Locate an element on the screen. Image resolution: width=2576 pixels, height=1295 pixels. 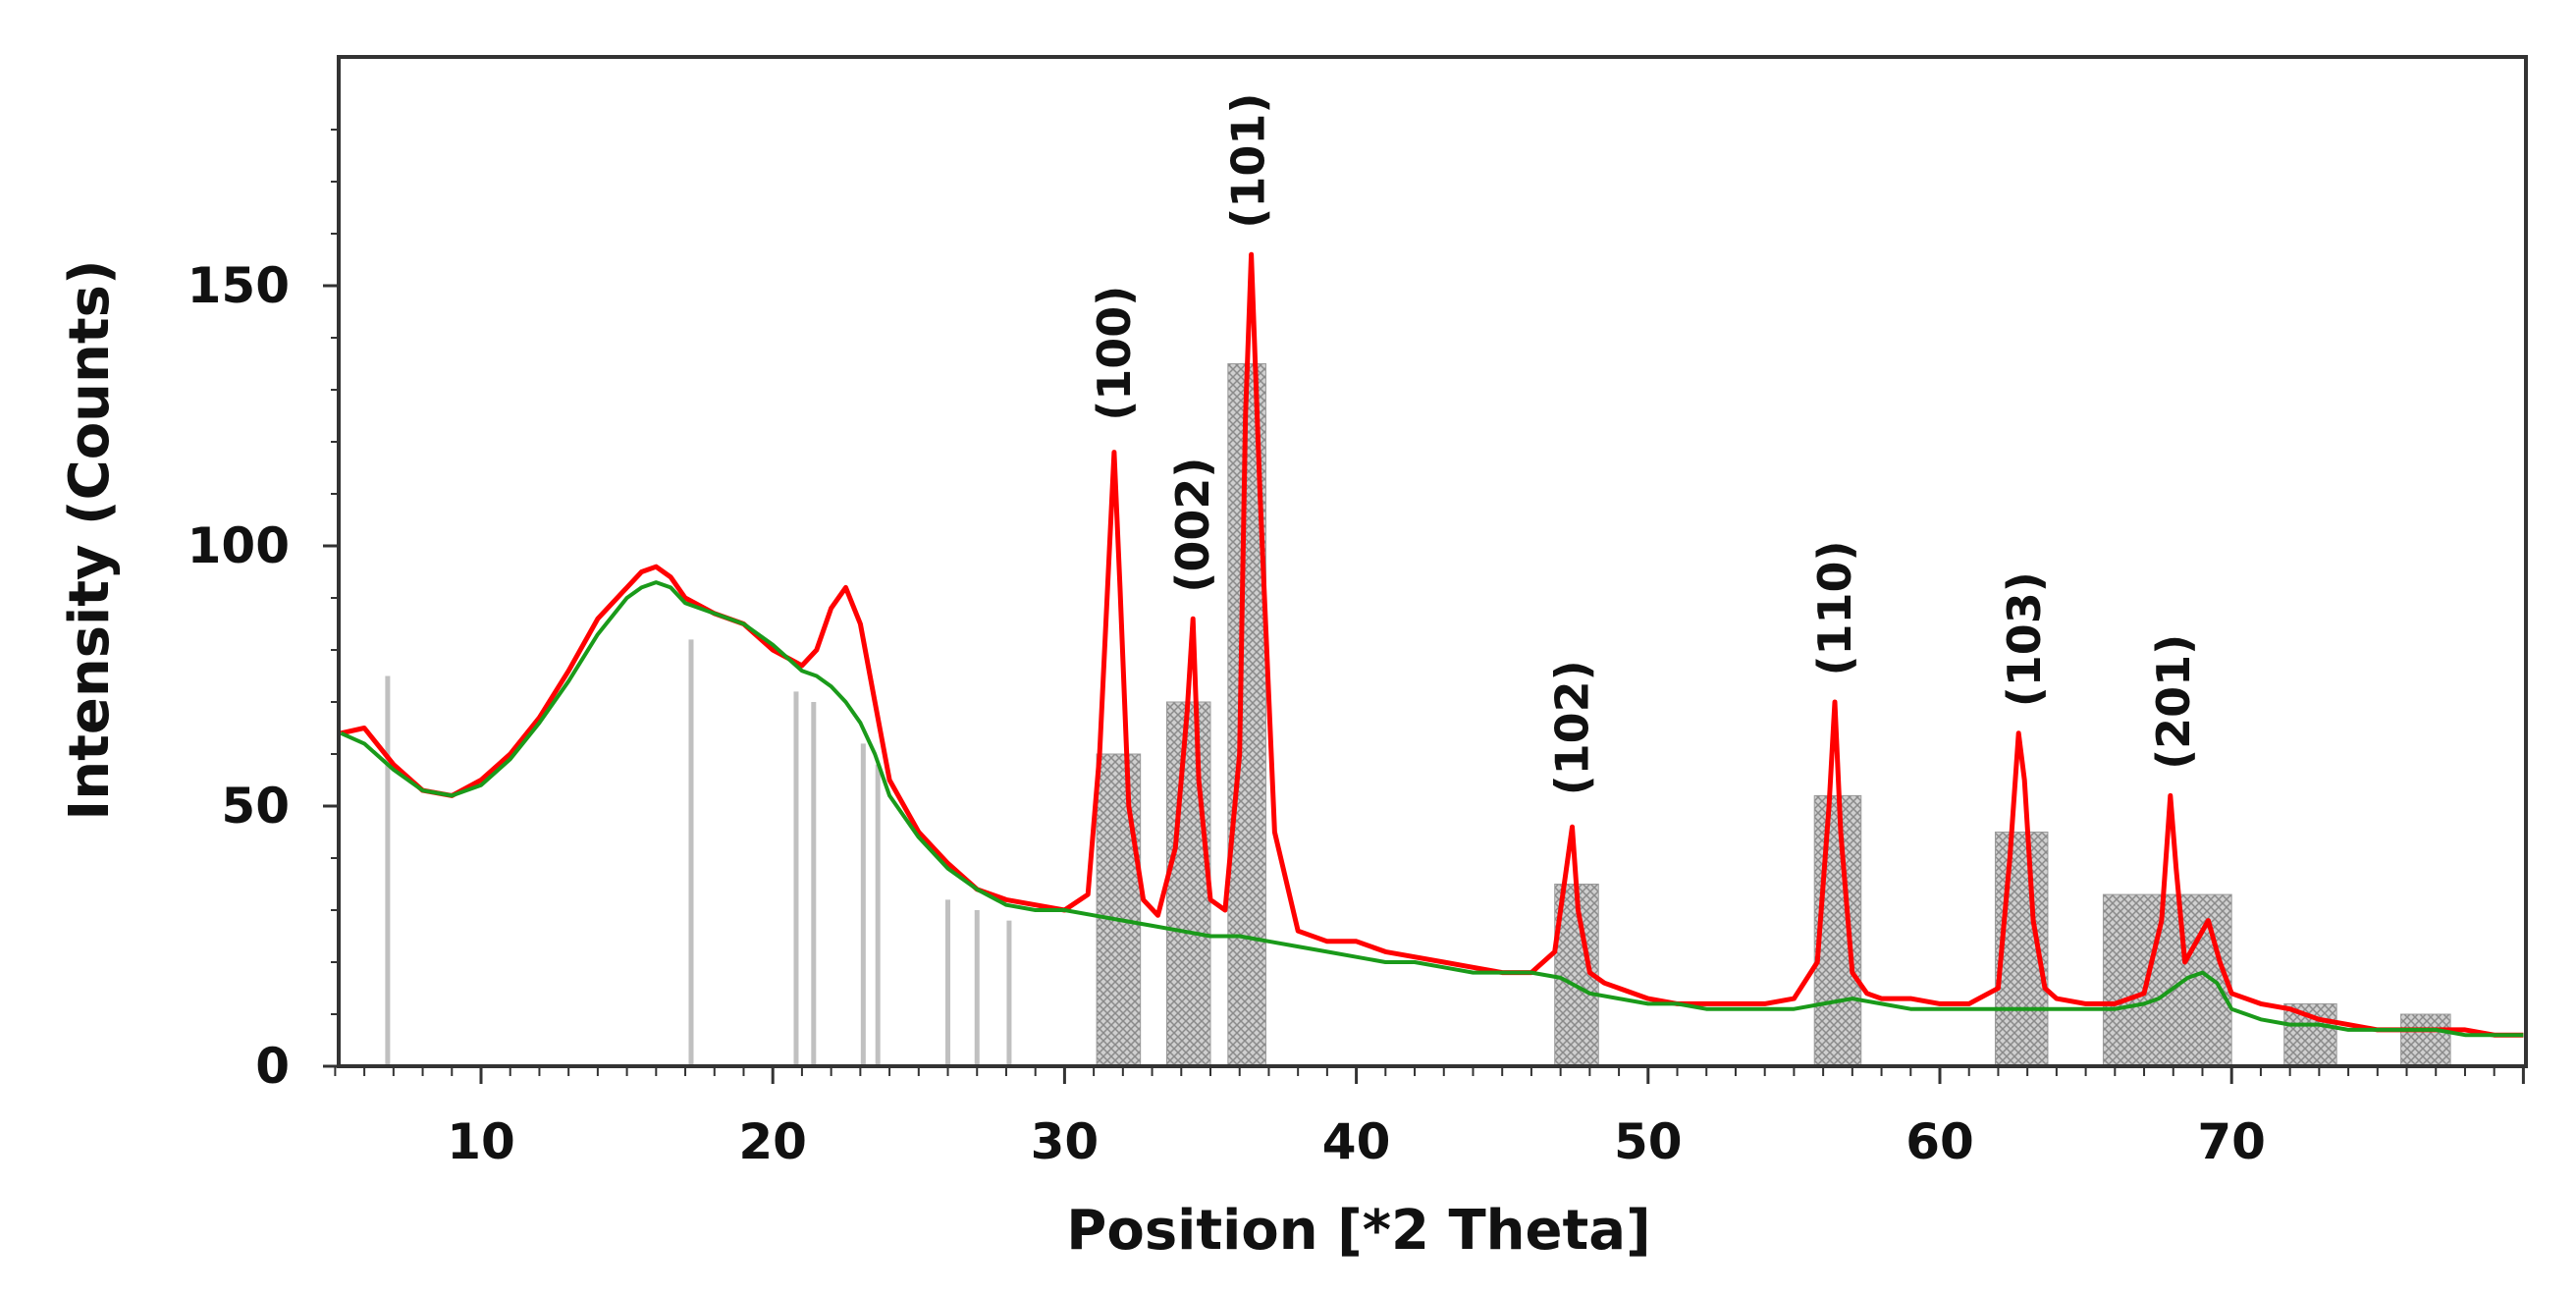
peak-label: (201) is located at coordinates (2173, 702).